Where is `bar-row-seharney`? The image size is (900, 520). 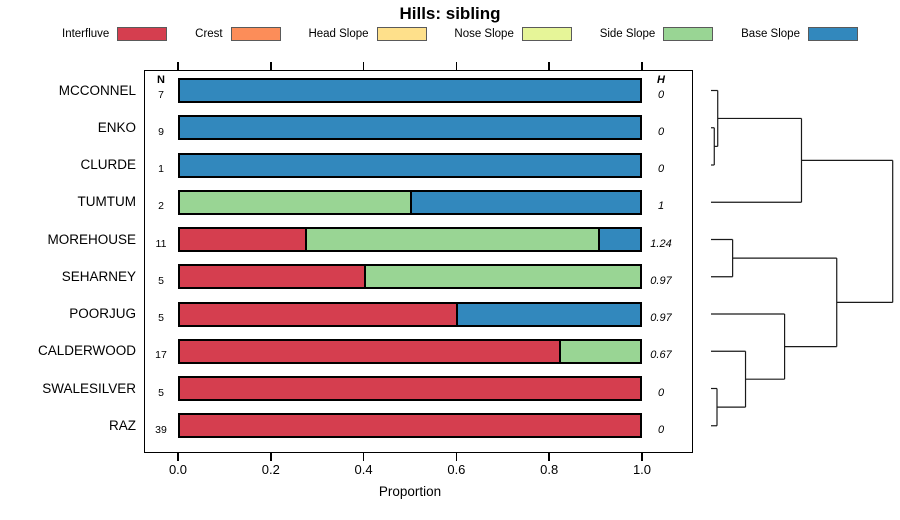
bar-row-seharney is located at coordinates (410, 277).